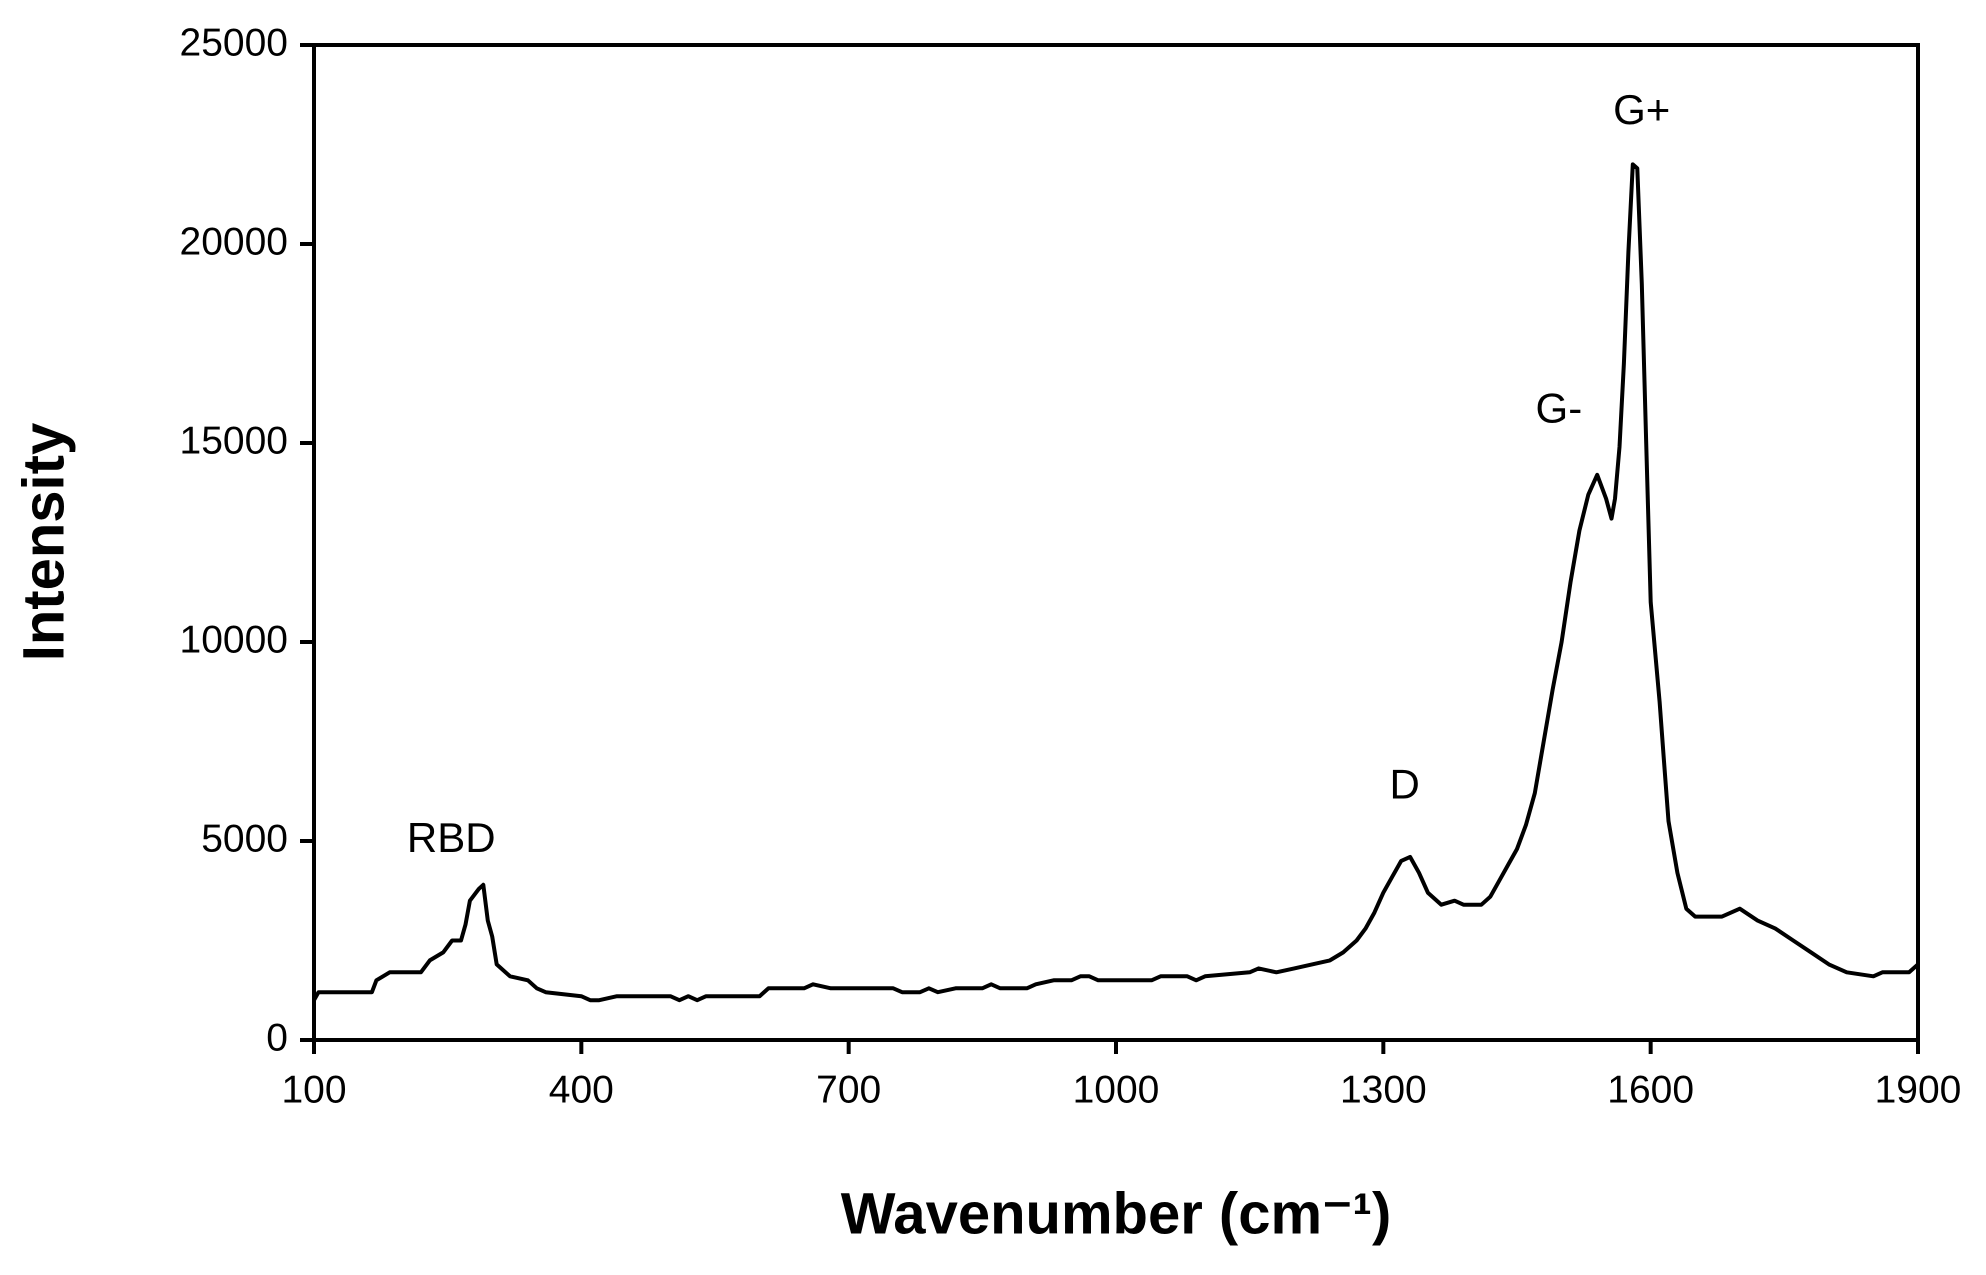 Image resolution: width=1986 pixels, height=1275 pixels. I want to click on y-tick-label: 15000, so click(234, 440).